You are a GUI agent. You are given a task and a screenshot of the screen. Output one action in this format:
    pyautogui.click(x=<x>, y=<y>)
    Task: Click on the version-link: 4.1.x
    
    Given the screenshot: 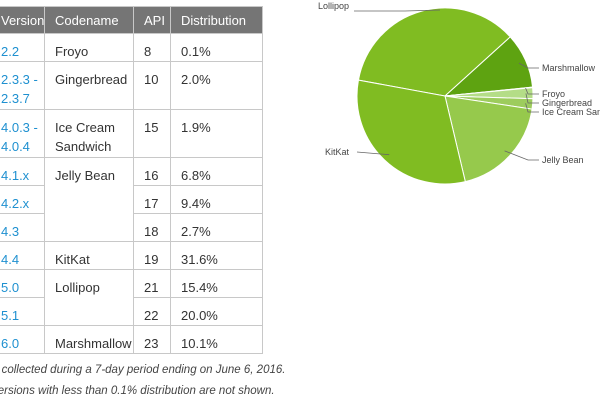 What is the action you would take?
    pyautogui.click(x=22, y=171)
    